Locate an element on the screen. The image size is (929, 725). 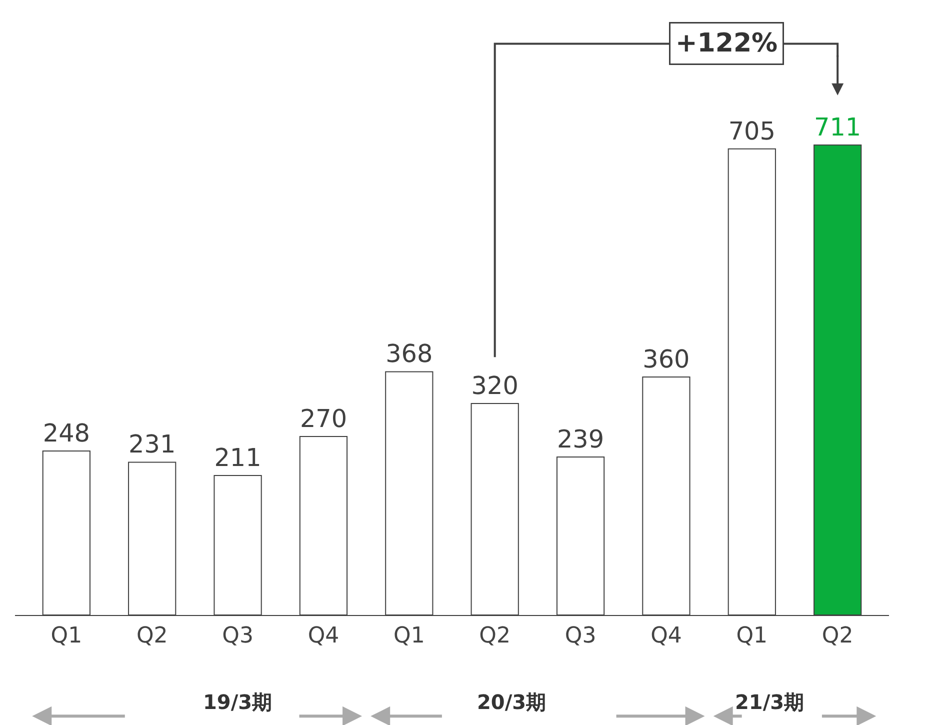
text: 20/3期 is located at coordinates (511, 702).